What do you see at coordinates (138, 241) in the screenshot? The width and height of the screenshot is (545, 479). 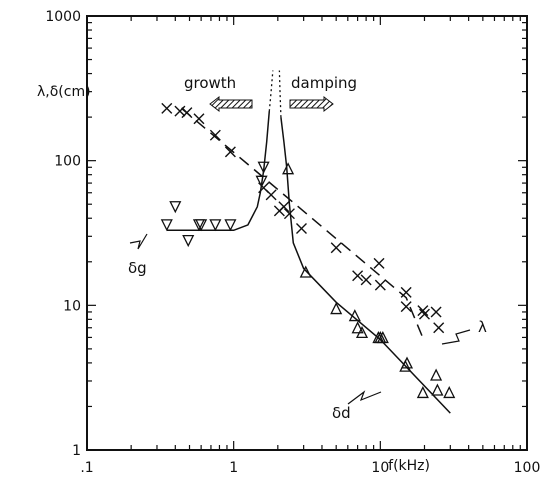 I see `delta-g-pointer` at bounding box center [138, 241].